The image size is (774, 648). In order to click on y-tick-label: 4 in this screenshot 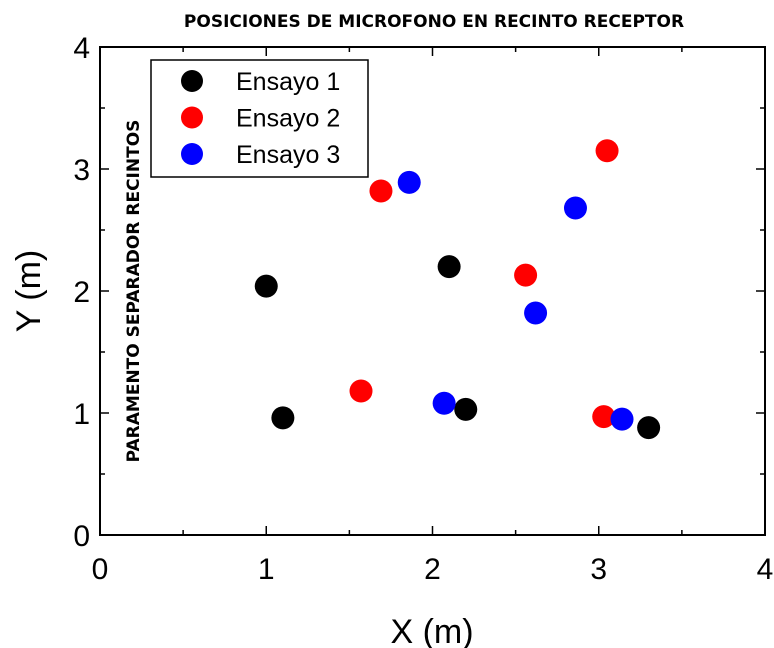, I will do `click(81, 48)`.